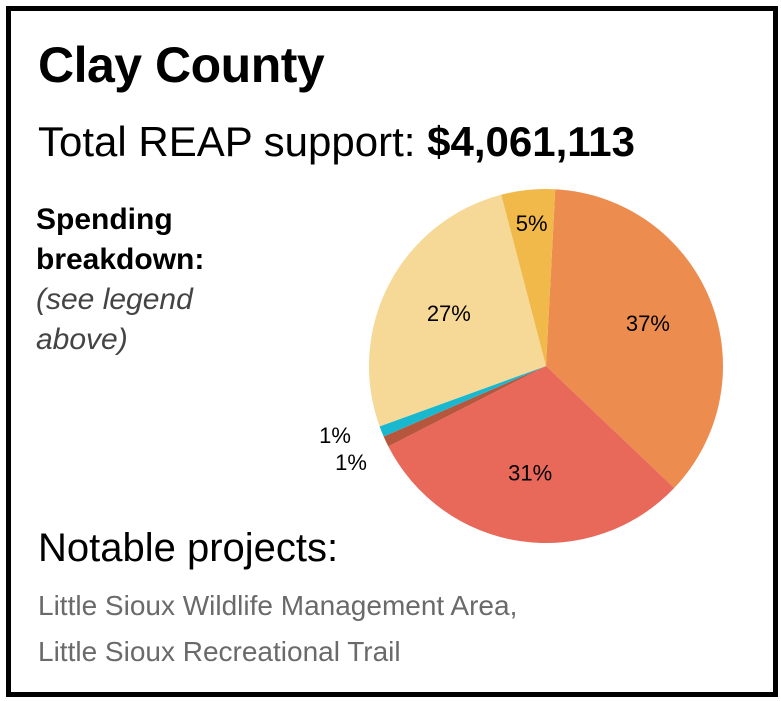  What do you see at coordinates (227, 141) in the screenshot?
I see `total-label: Total REAP support:` at bounding box center [227, 141].